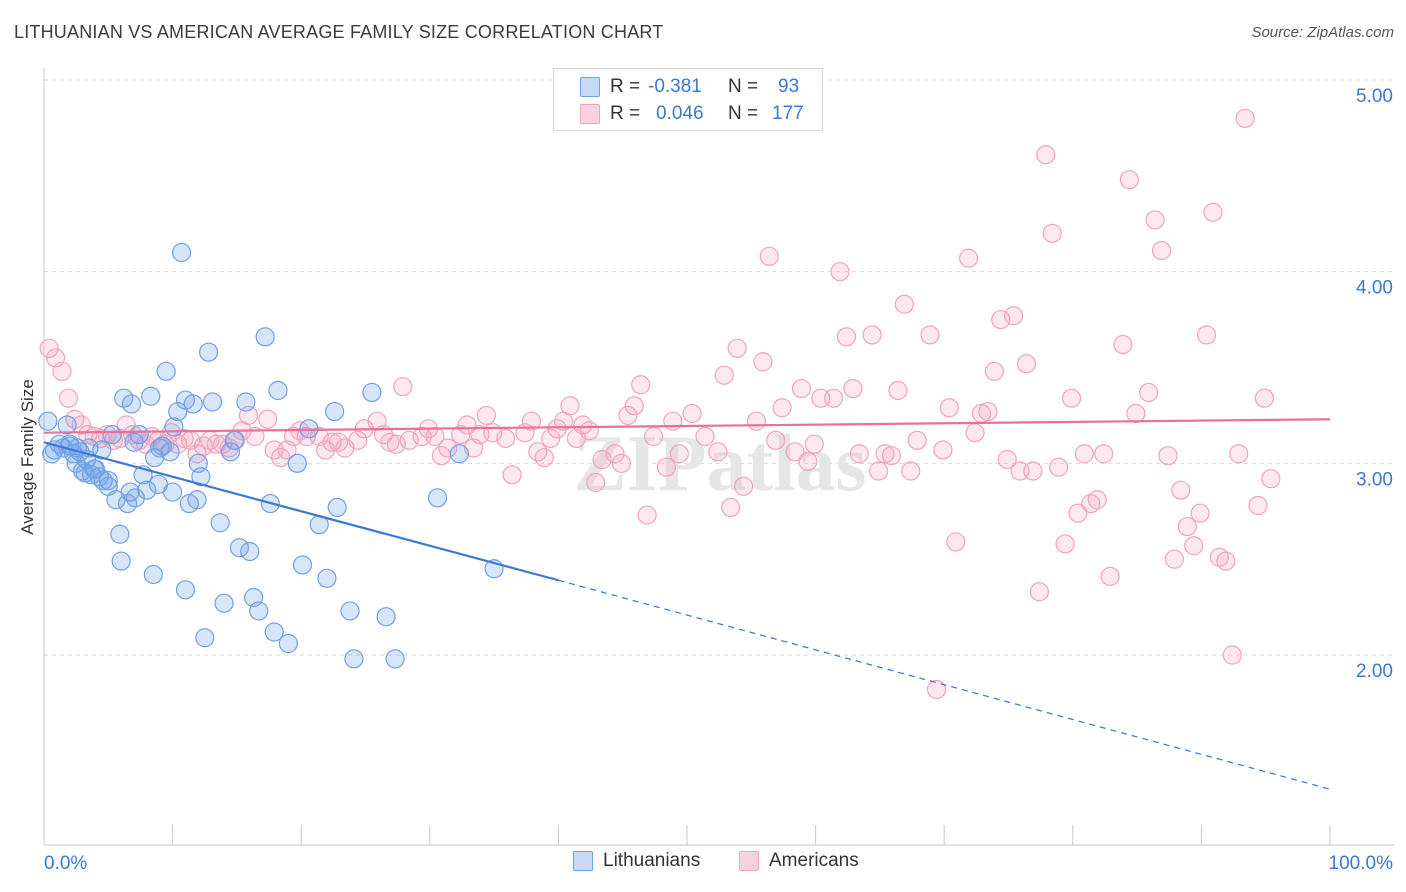  I want to click on legend-r-value: -0.381, so click(675, 86).